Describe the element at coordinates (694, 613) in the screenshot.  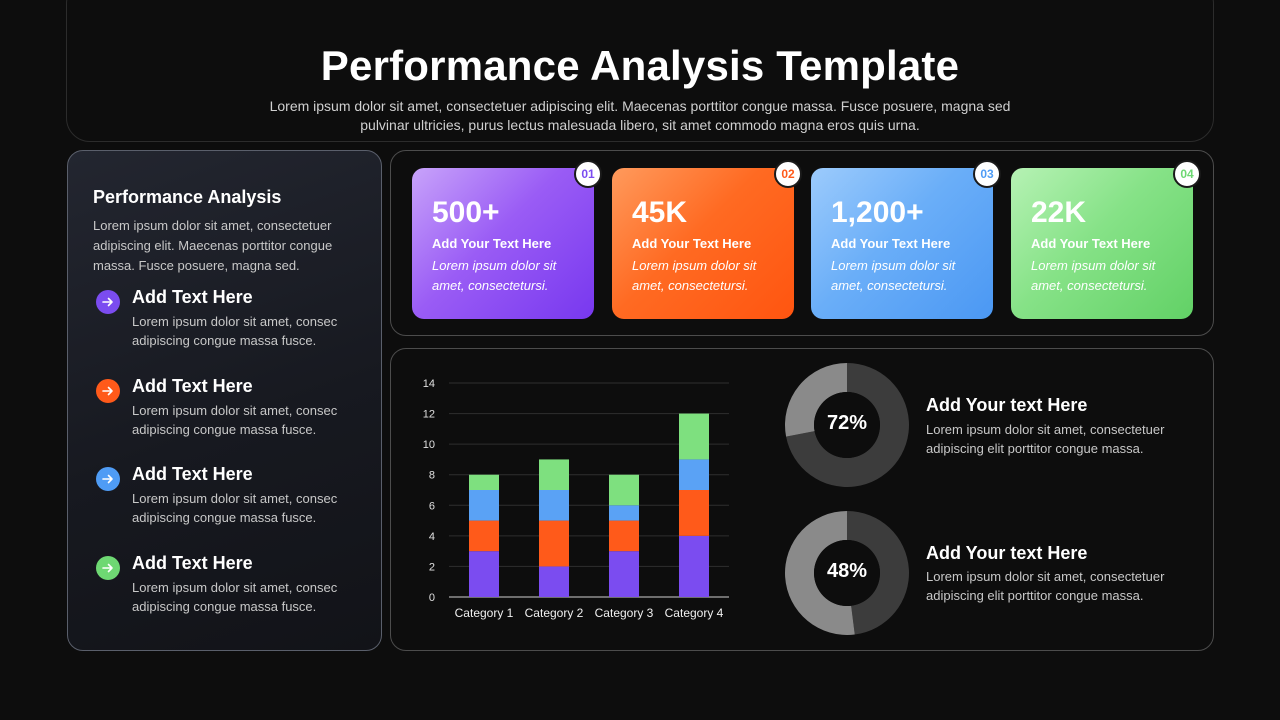
I see `x-tick-label: Category 4` at that location.